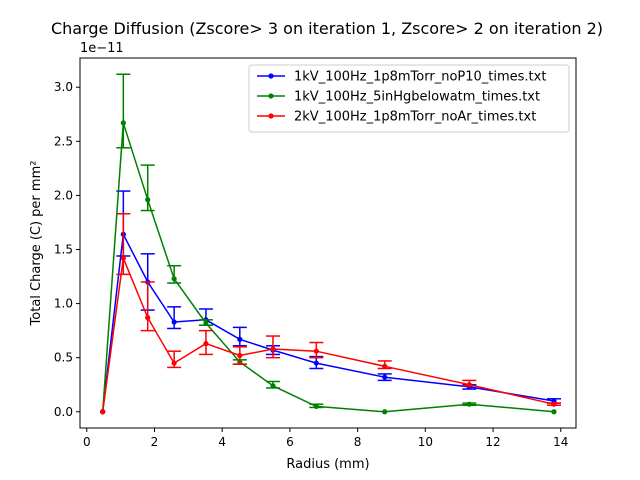 This screenshot has height=480, width=640. What do you see at coordinates (63, 304) in the screenshot?
I see `y-tick-label: 1.0` at bounding box center [63, 304].